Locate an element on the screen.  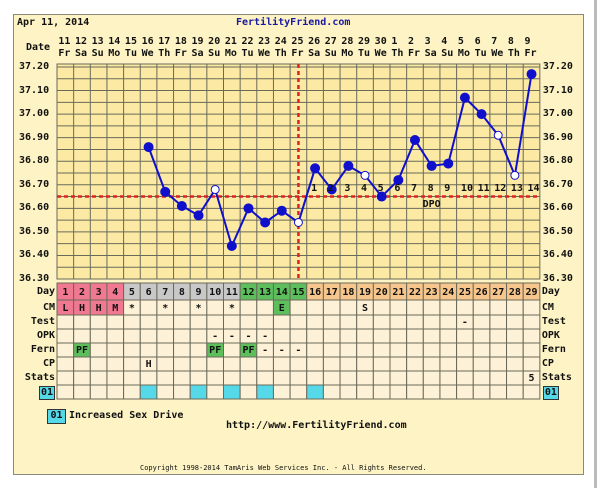
date-tick: 13 is located at coordinates (97, 41).